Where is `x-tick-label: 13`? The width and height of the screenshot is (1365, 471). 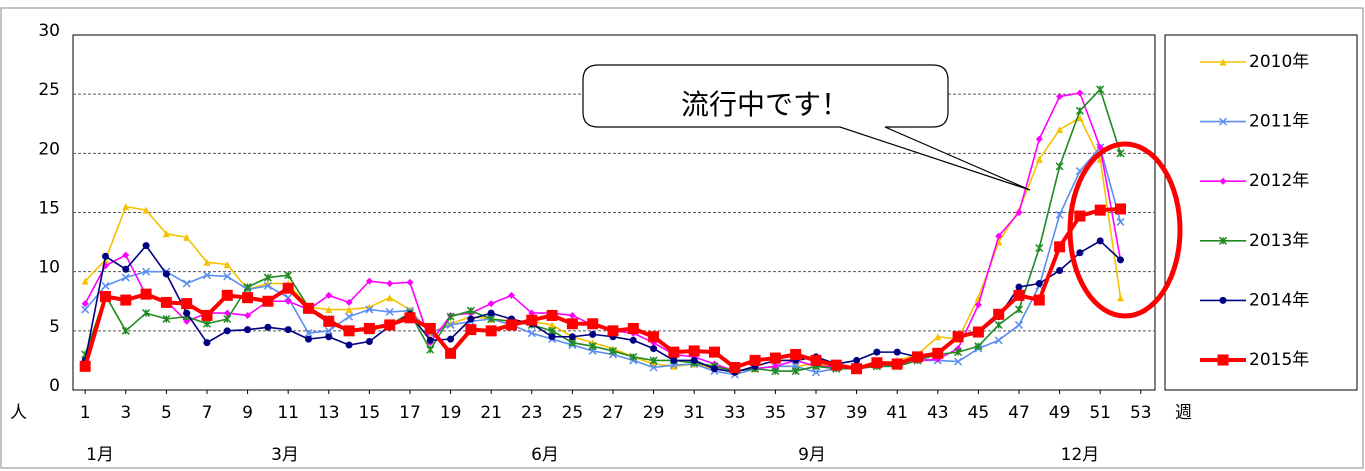 x-tick-label: 13 is located at coordinates (329, 413).